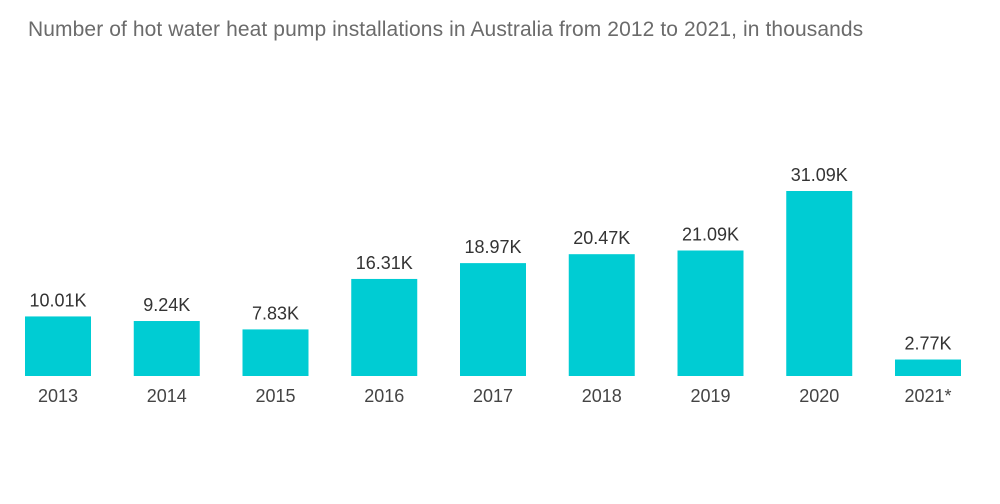 The width and height of the screenshot is (1000, 504). I want to click on x-axis-tick-labels: 2013 2014 2015 2016 2017 2018 2019 2020 2021*, so click(495, 396).